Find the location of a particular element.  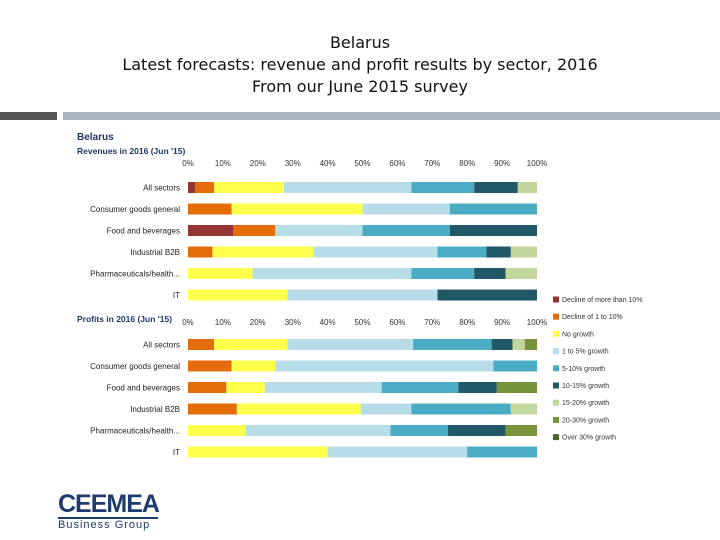

chart-2-category-label: Industrial B2B is located at coordinates (155, 409).